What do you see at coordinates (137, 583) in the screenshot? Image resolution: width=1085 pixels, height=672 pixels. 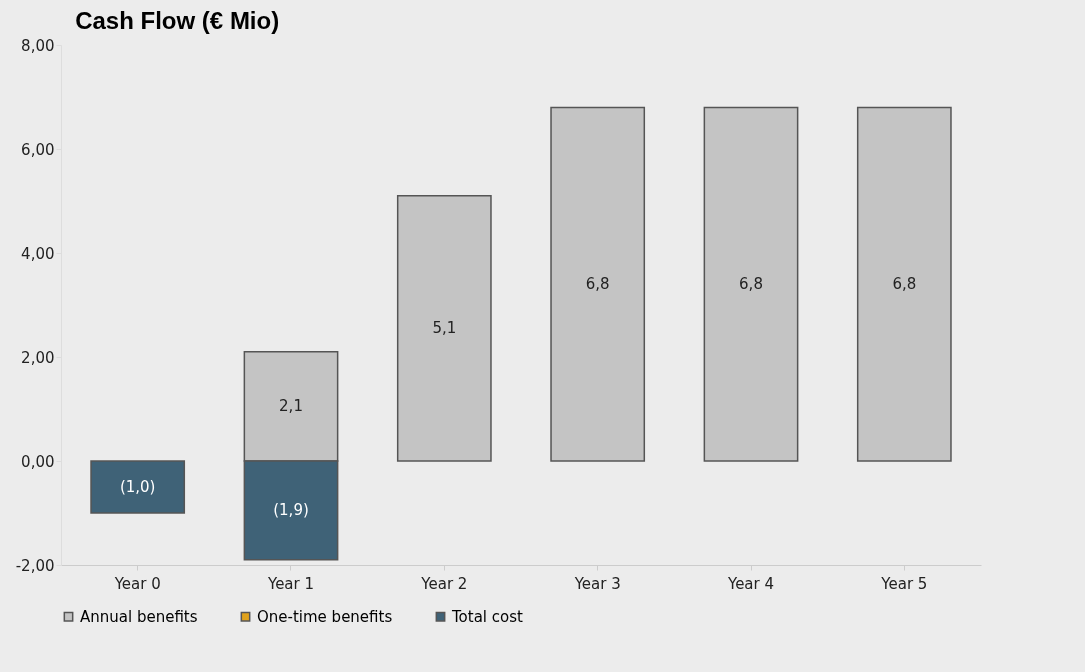 I see `x-tick-label: Year 0` at bounding box center [137, 583].